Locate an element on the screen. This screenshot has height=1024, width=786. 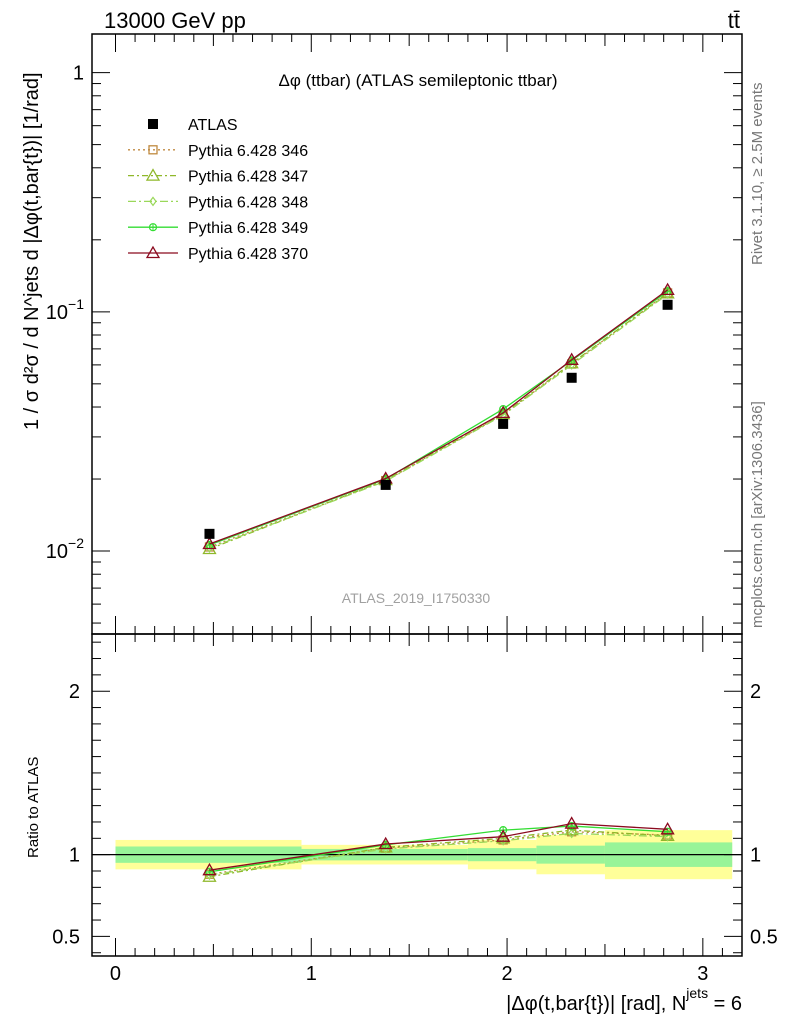
ratio-y-tick-label-left: 2 is located at coordinates (74, 692).